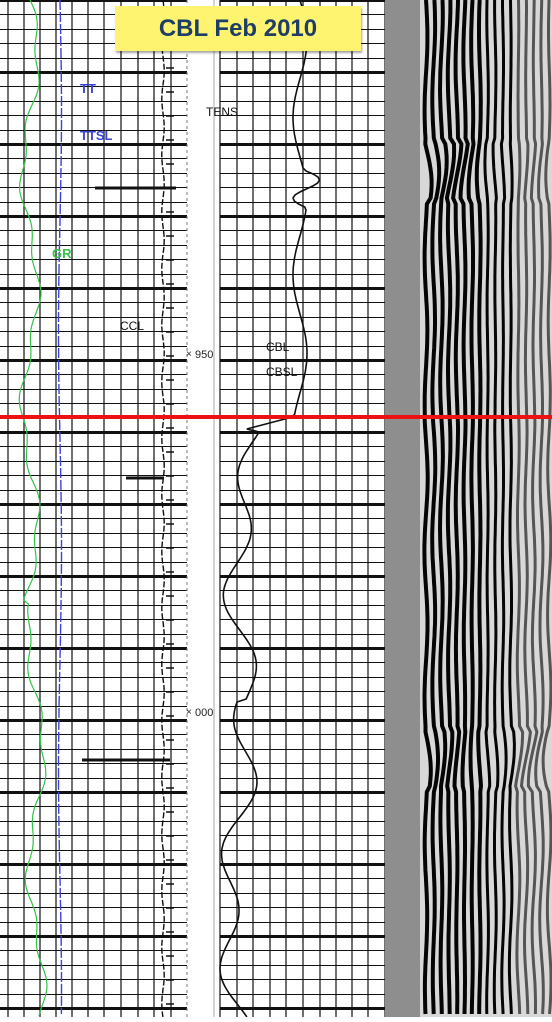  I want to click on label-tens: TENS, so click(222, 112).